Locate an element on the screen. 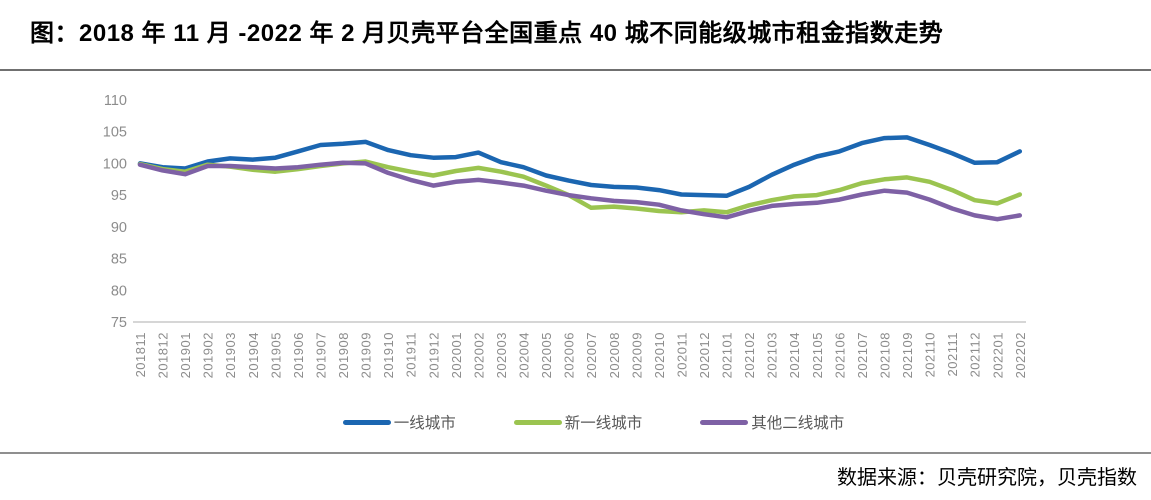  svg-text: 201811 is located at coordinates (140, 354).